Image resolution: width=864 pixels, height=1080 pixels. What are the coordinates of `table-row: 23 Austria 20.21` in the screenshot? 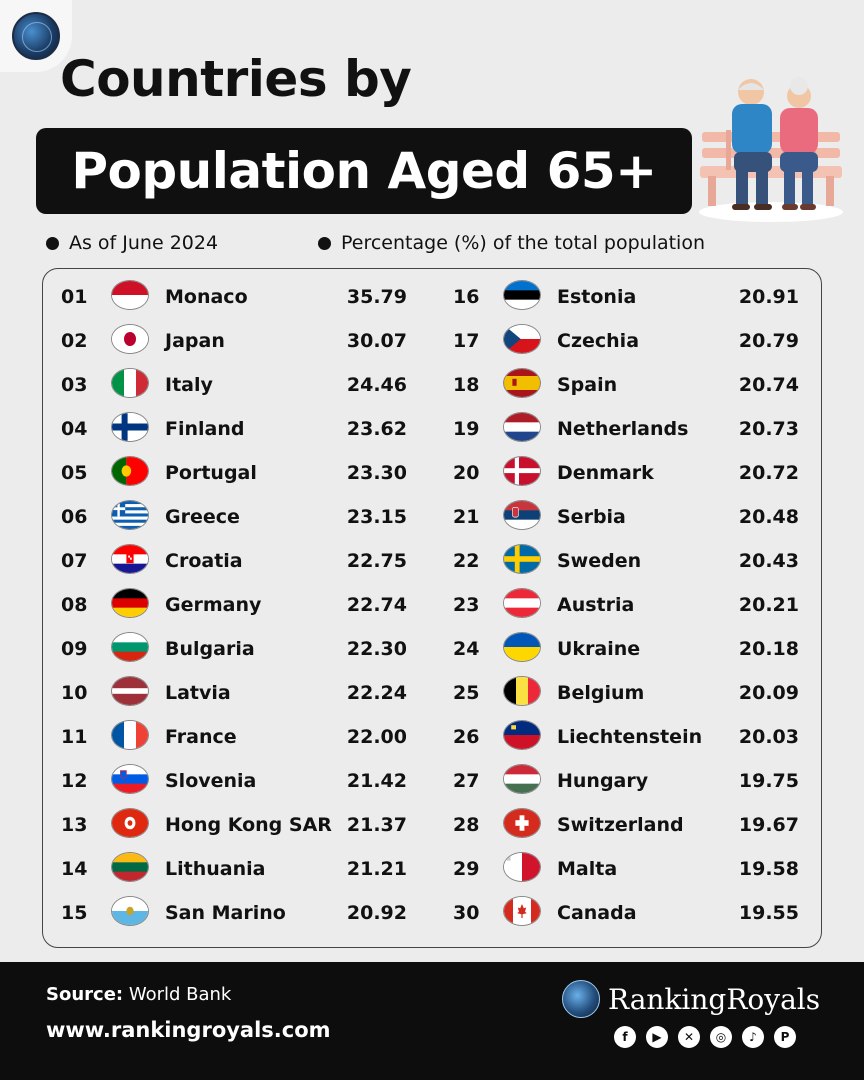 It's located at (628, 605).